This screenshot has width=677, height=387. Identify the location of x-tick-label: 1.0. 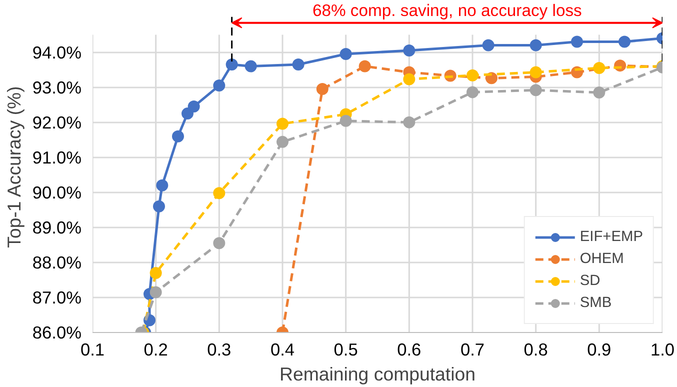
(662, 350).